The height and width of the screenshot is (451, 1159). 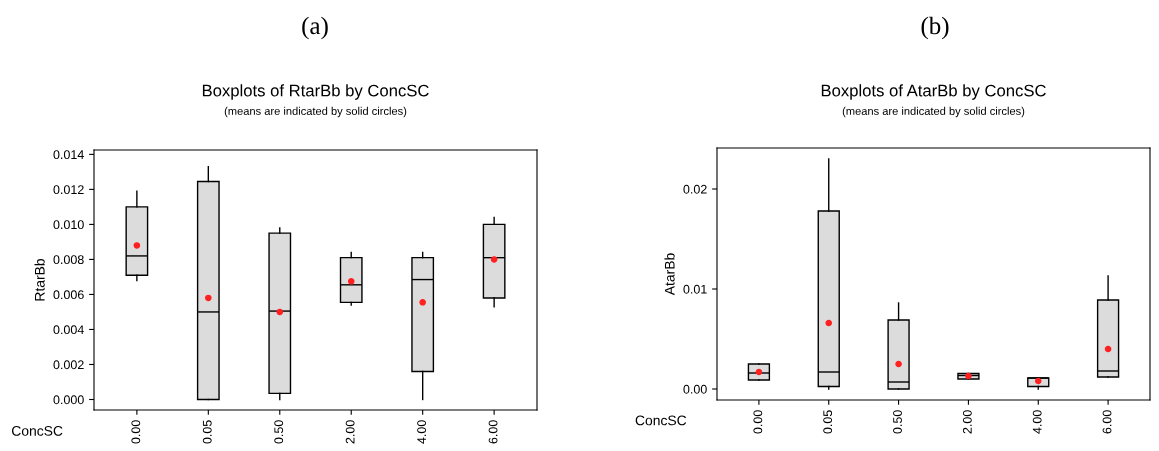 I want to click on y-axis-title: AtarBb, so click(x=669, y=274).